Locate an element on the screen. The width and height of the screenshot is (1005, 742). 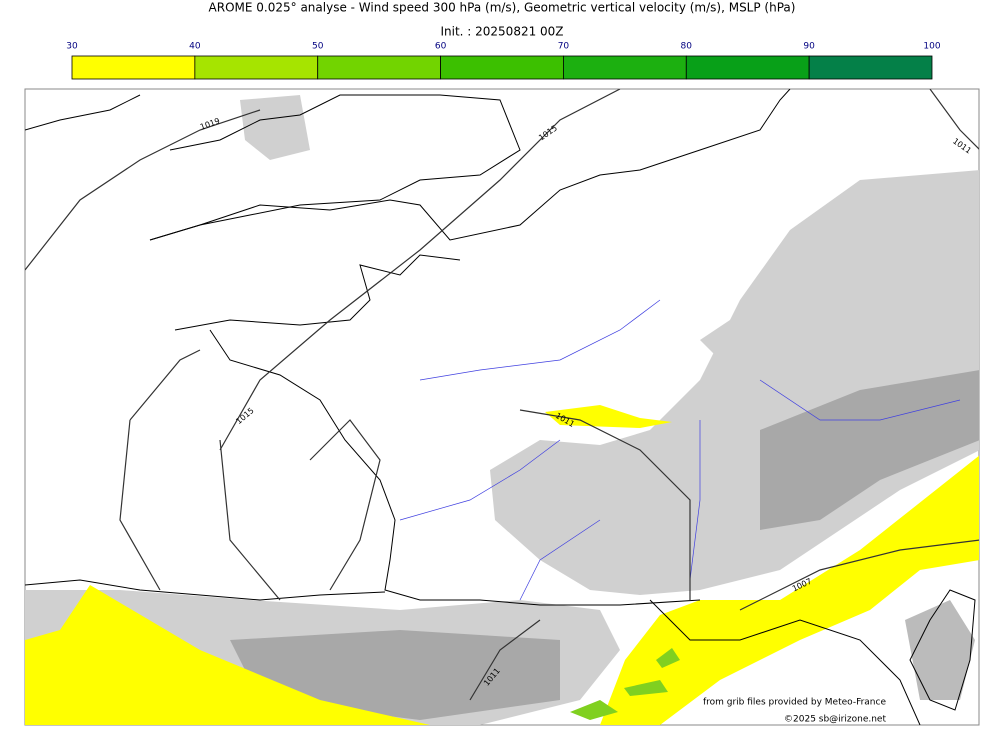
colorbar-tick-label: 90 is located at coordinates (809, 47).